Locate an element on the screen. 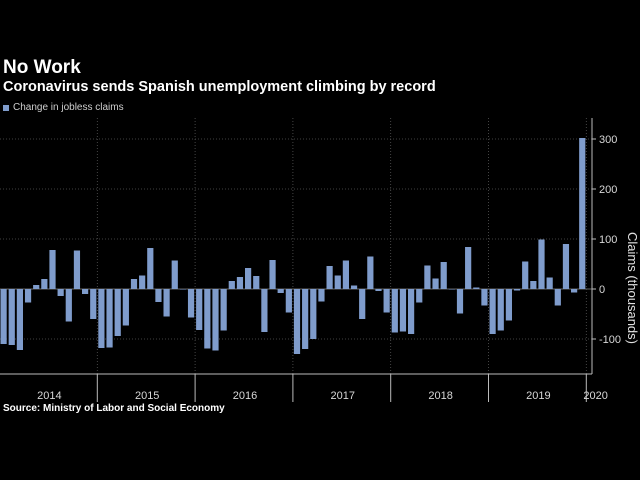 The image size is (640, 480). y-tick-label: 100 is located at coordinates (608, 240).